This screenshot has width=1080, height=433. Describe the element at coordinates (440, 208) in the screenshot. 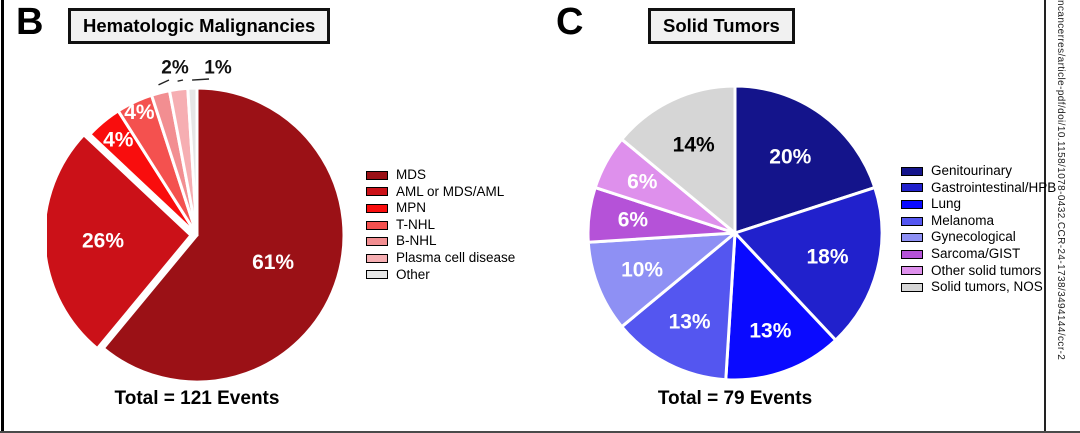

I see `legend-item-mpn: MPN` at that location.